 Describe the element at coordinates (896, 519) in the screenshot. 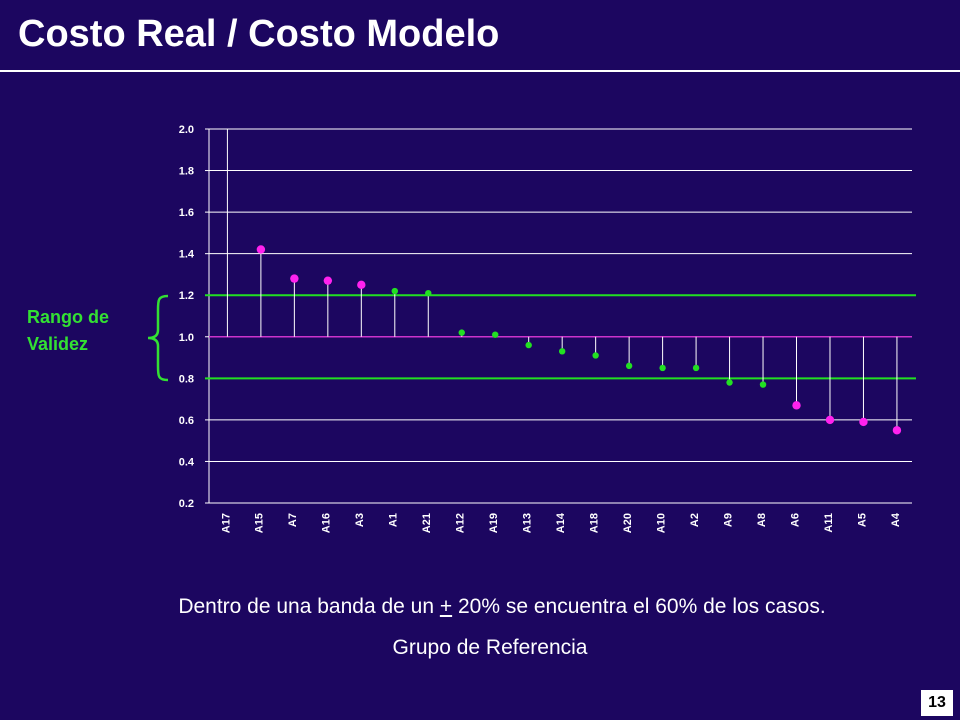

I see `x-tick-label: A4` at that location.